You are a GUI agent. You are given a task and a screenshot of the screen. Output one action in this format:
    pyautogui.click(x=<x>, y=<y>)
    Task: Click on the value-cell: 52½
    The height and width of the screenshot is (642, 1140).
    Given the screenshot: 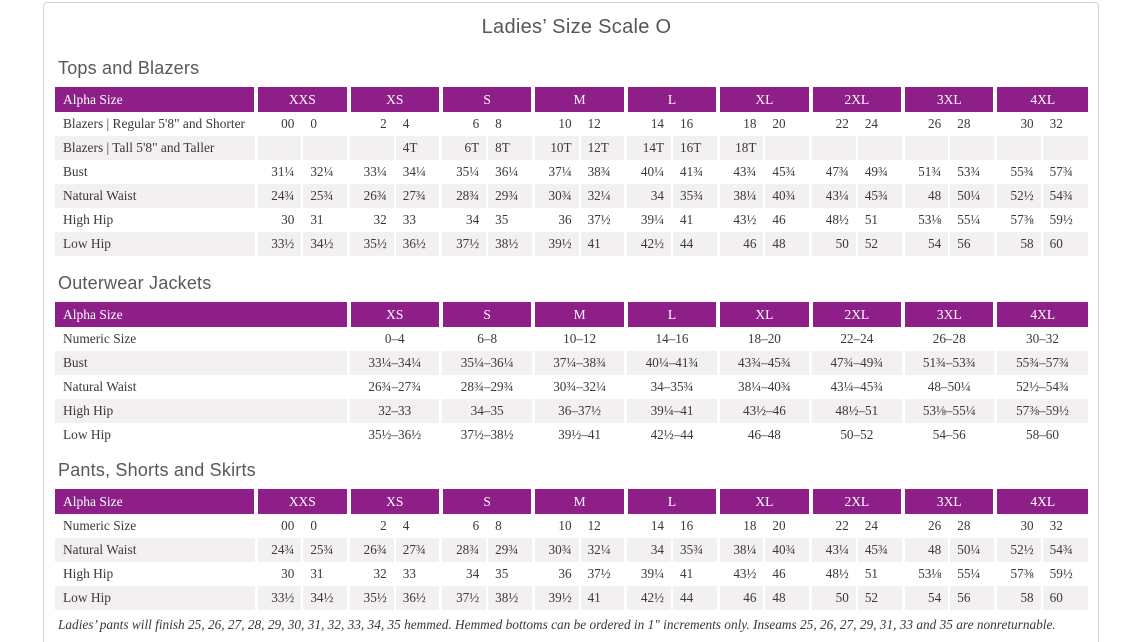 What is the action you would take?
    pyautogui.click(x=1017, y=196)
    